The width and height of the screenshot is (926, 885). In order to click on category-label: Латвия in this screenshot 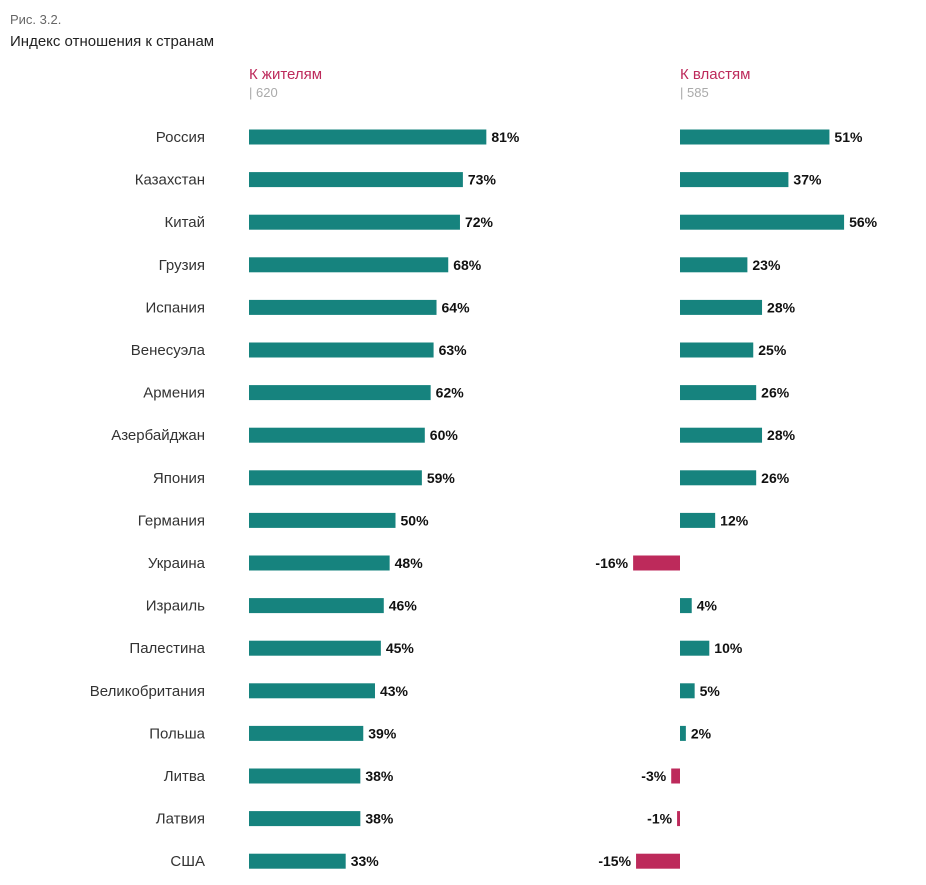, I will do `click(180, 819)`.